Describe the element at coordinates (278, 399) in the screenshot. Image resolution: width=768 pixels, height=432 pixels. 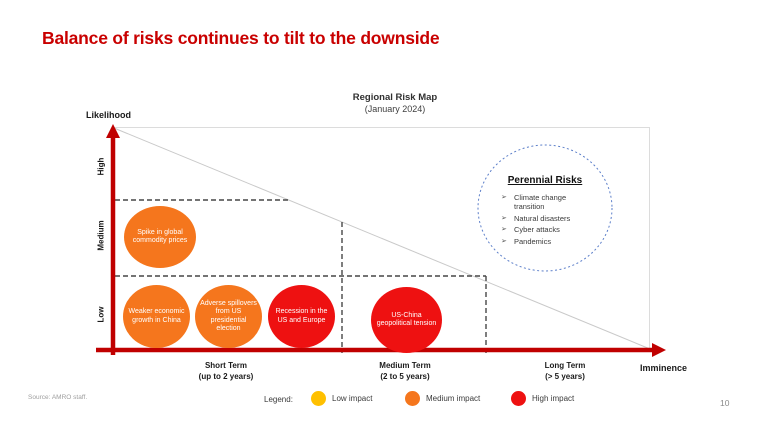
I see `legend-label: Legend:` at that location.